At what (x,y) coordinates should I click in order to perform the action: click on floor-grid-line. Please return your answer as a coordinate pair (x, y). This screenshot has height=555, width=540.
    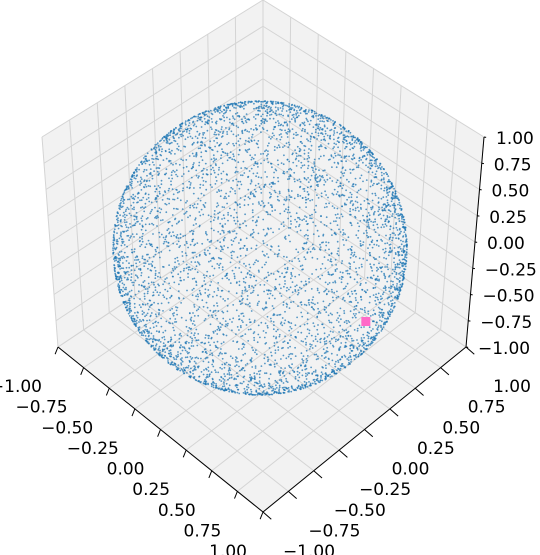
    Looking at the image, I should click on (288, 373).